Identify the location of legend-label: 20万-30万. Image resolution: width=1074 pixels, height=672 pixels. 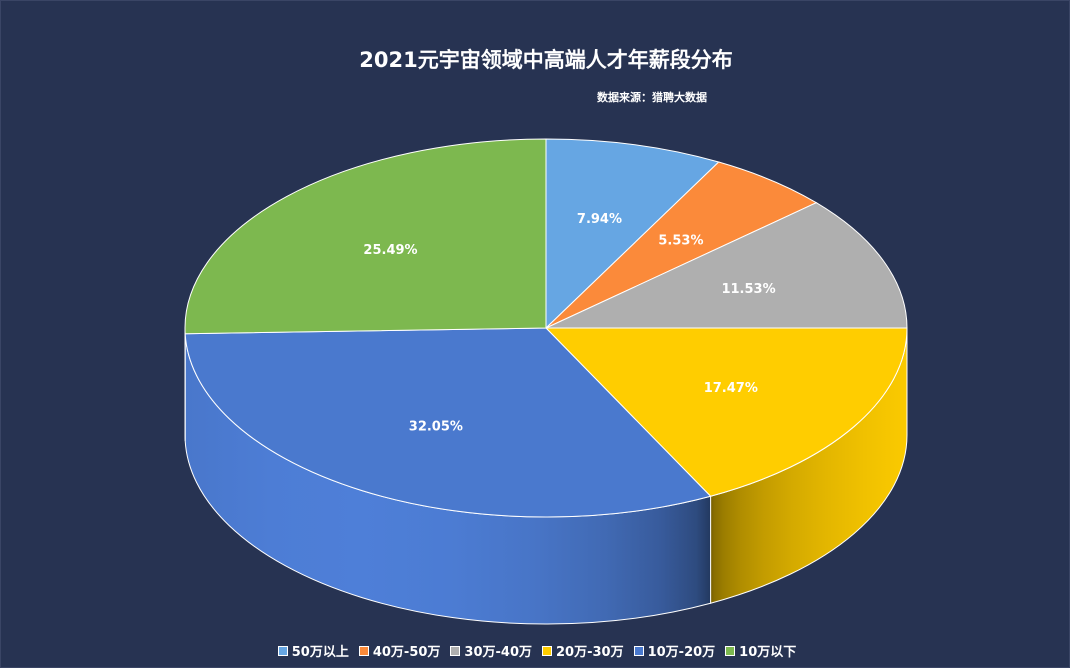
(590, 652).